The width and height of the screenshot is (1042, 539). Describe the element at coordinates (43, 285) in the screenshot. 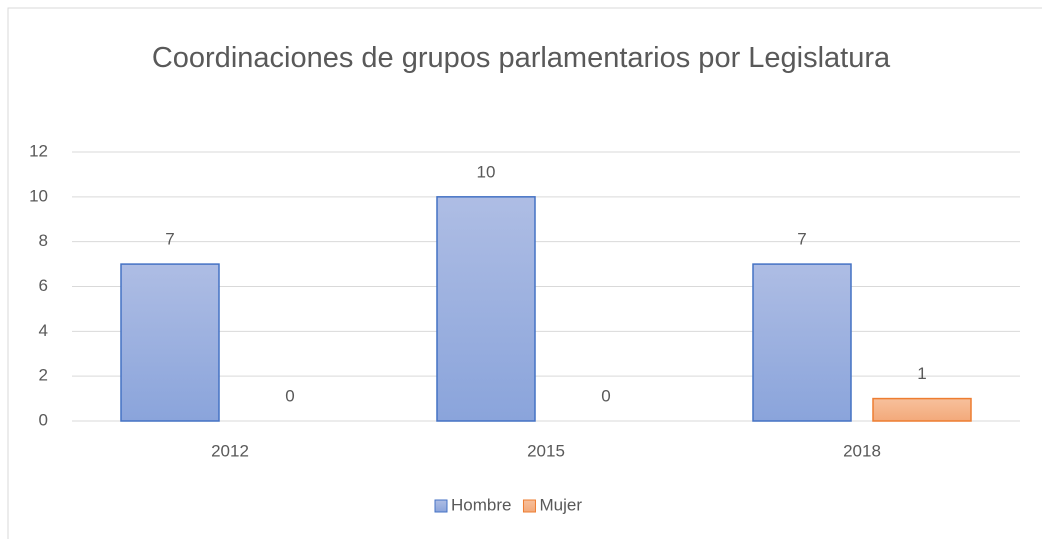

I see `y-tick-label: 6` at that location.